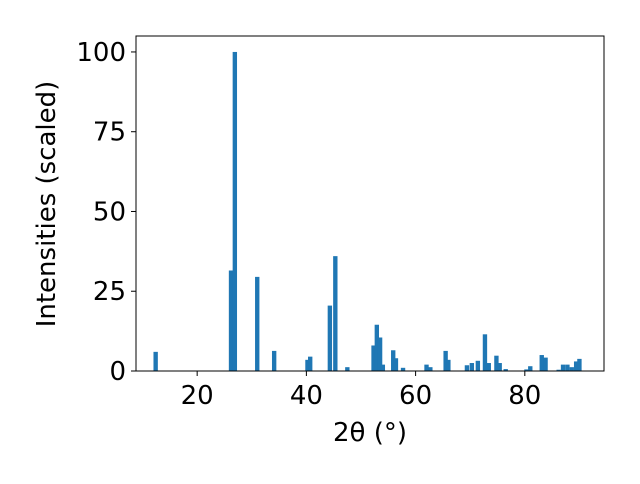  I want to click on y-tick-label: 0, so click(117, 372).